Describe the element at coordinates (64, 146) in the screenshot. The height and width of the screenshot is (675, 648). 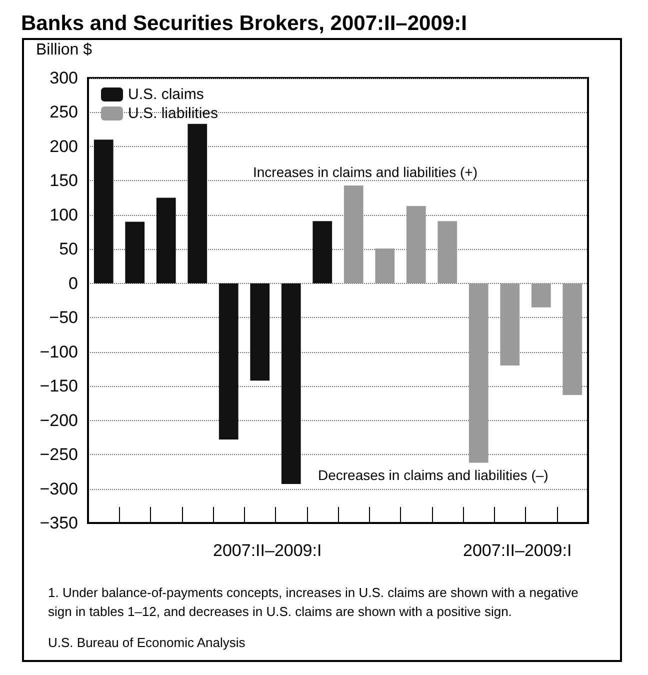
I see `y-tick-label: 200` at that location.